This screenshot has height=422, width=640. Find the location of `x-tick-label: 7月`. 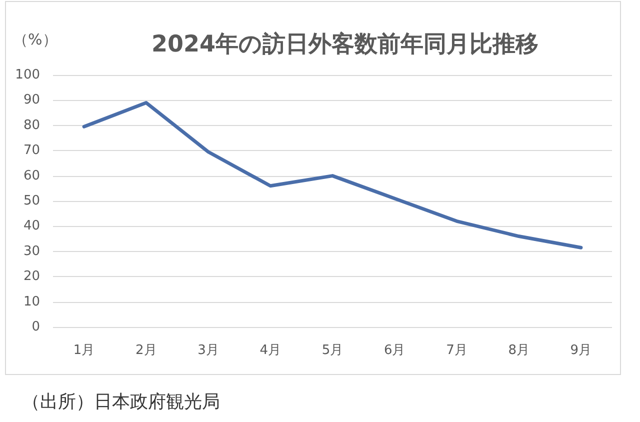

x-tick-label: 7月 is located at coordinates (457, 350).